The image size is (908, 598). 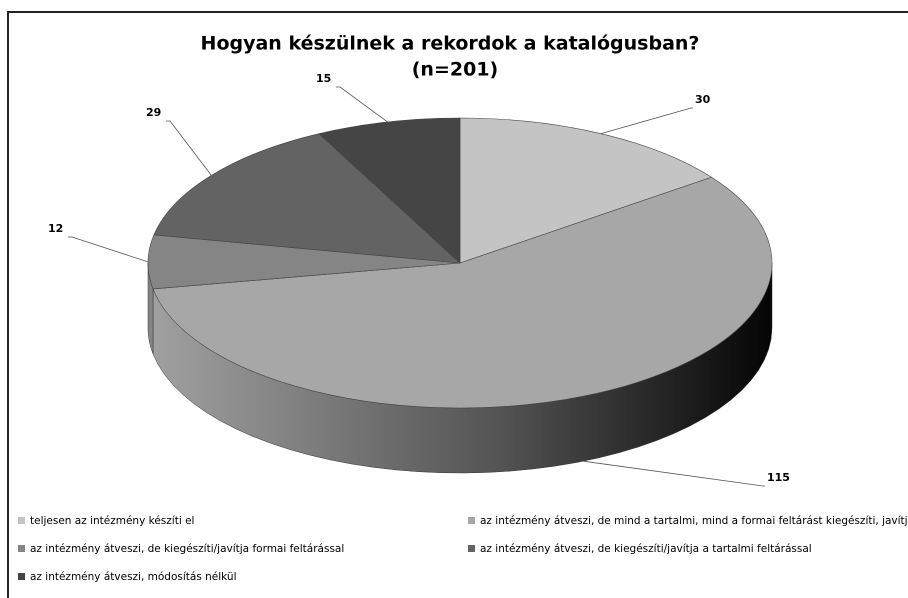 I want to click on data-label: 30, so click(x=703, y=99).